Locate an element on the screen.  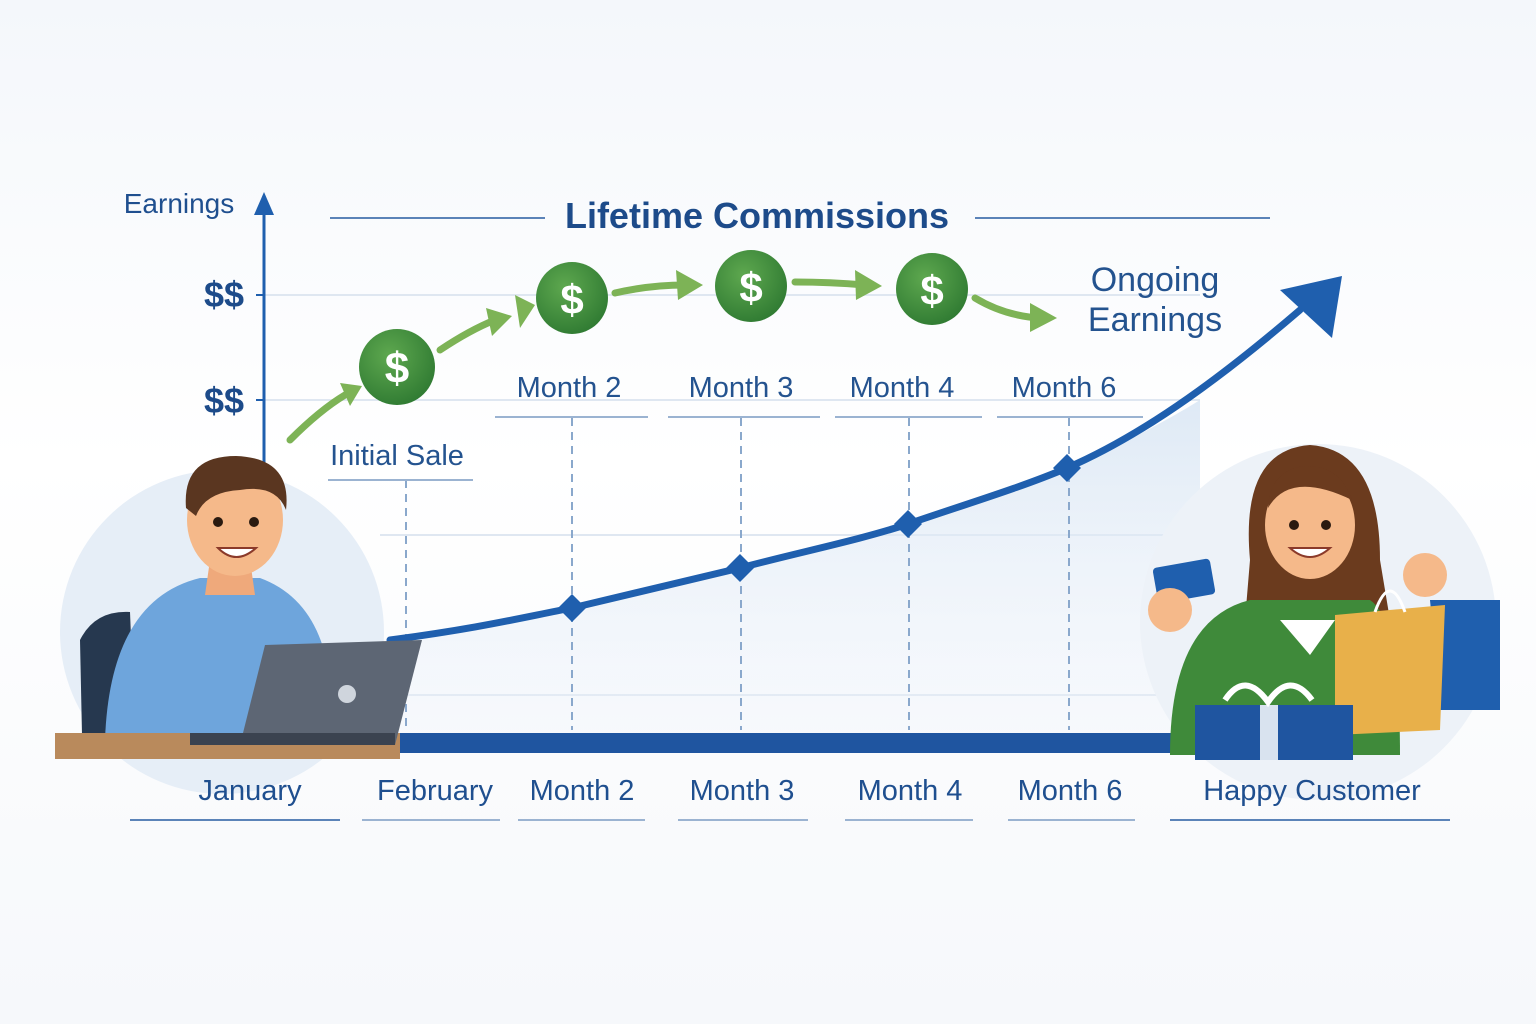
hair is located at coordinates (236, 486).